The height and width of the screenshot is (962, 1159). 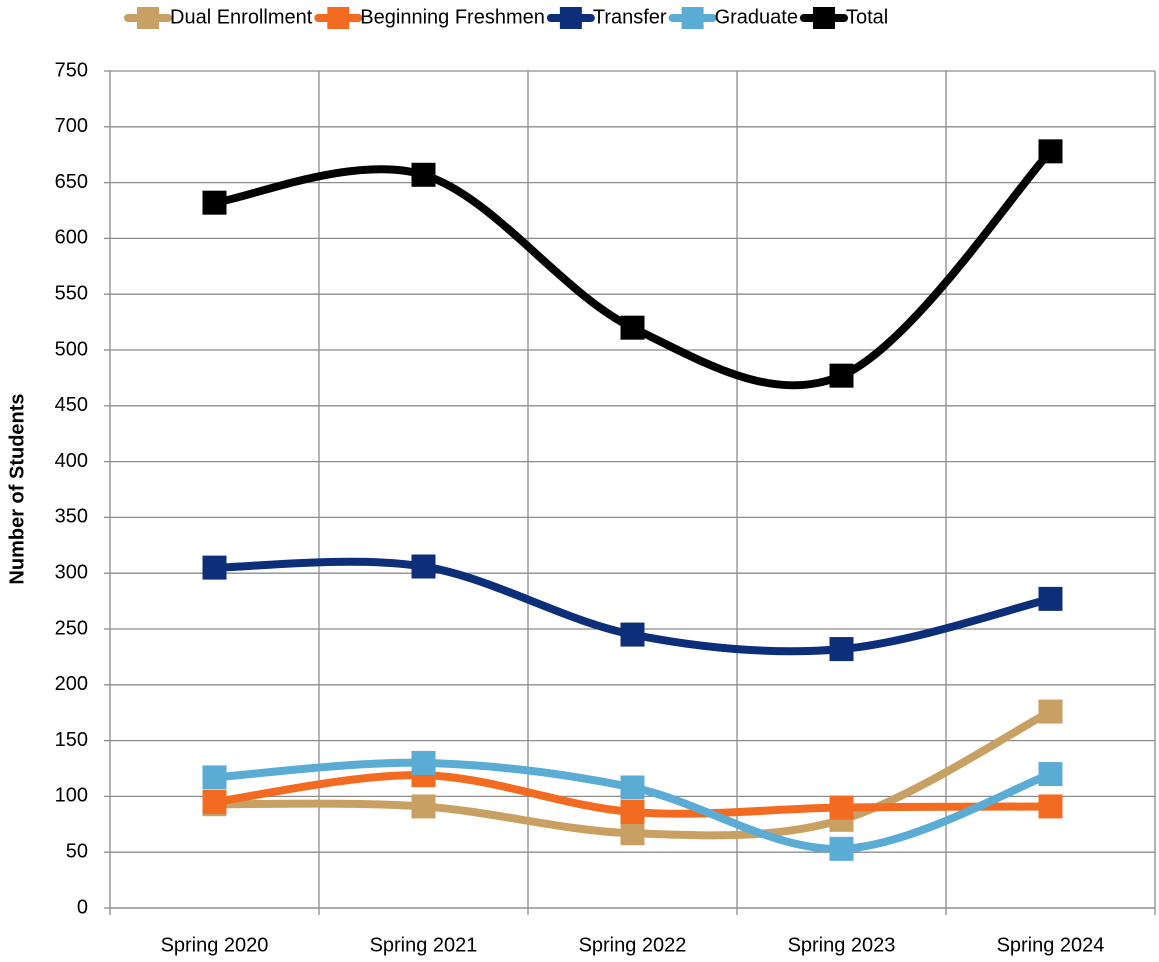 What do you see at coordinates (633, 945) in the screenshot?
I see `x-tick-label: Spring 2022` at bounding box center [633, 945].